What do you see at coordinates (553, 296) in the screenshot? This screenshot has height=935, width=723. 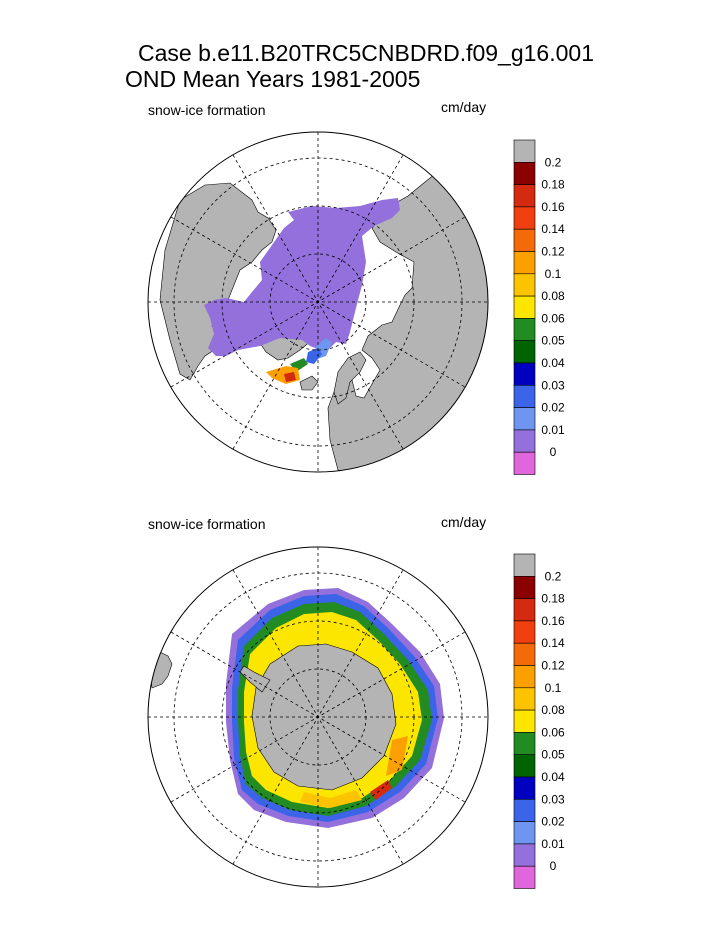 I see `north-colorbar-label: 0.08` at bounding box center [553, 296].